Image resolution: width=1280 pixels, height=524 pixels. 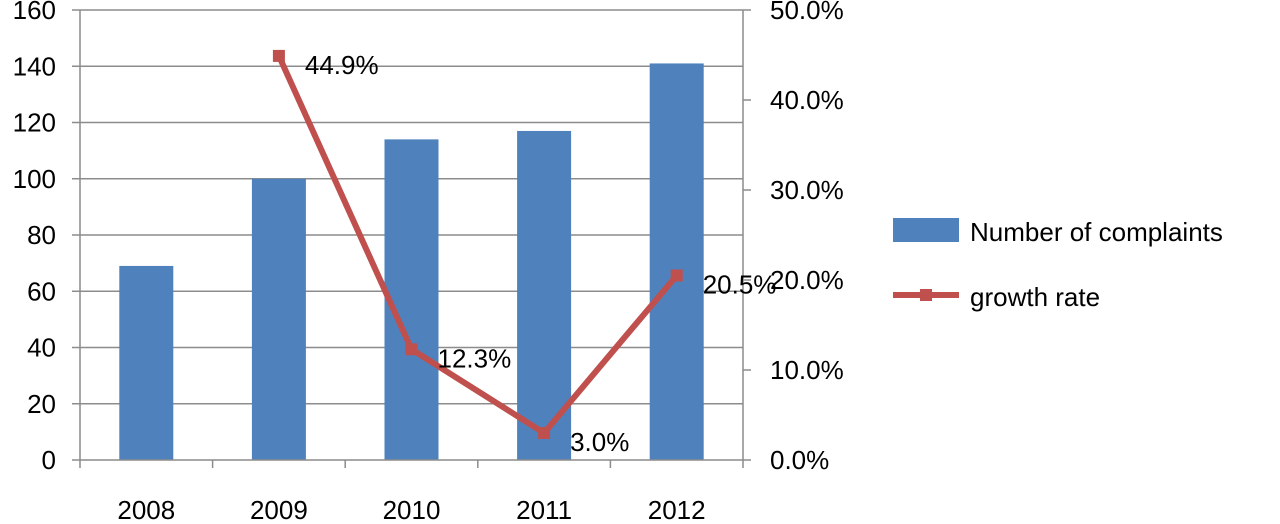 What do you see at coordinates (1096, 232) in the screenshot?
I see `legend-label-bar: Number of complaints` at bounding box center [1096, 232].